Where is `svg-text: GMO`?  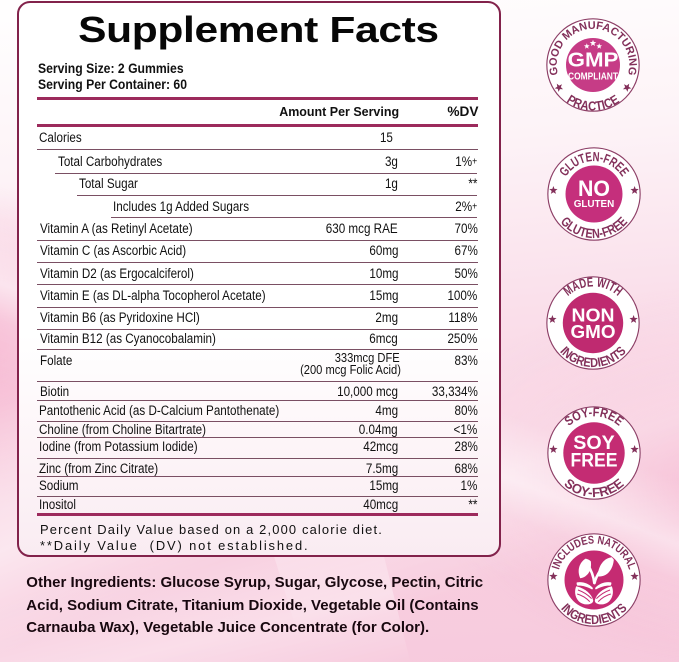 svg-text: GMO is located at coordinates (593, 331).